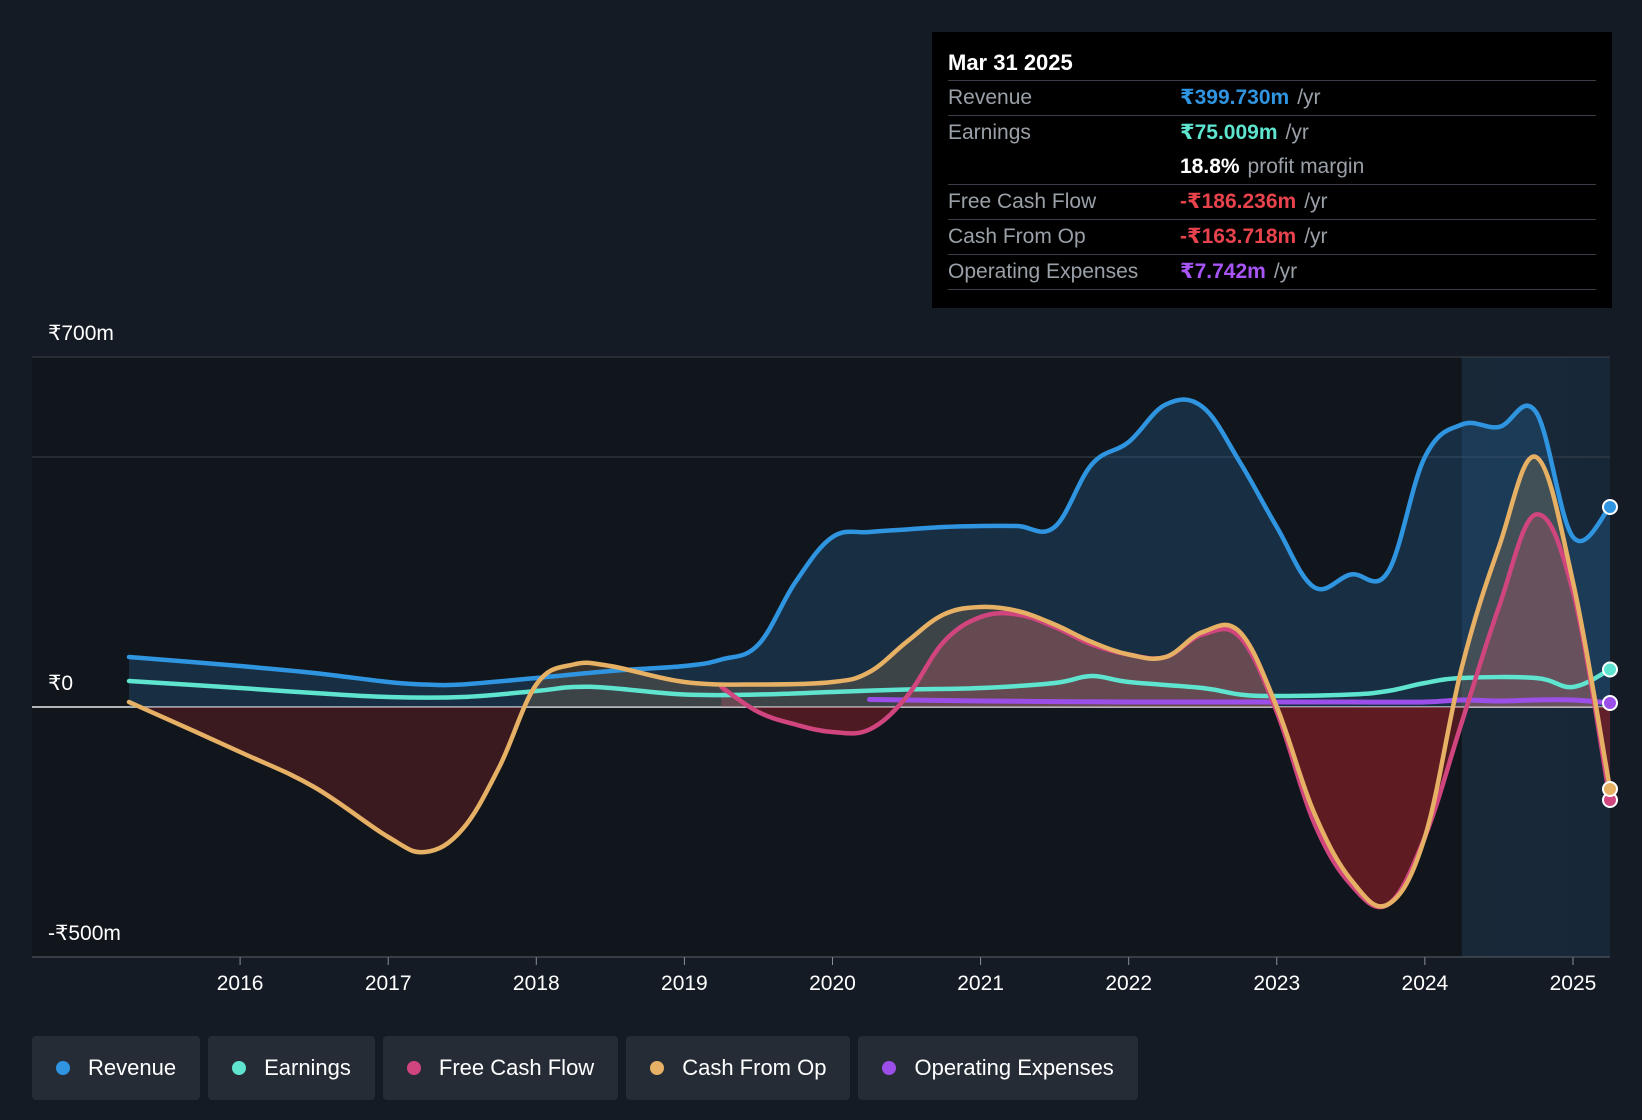  I want to click on legend-label: Operating Expenses, so click(1014, 1067).